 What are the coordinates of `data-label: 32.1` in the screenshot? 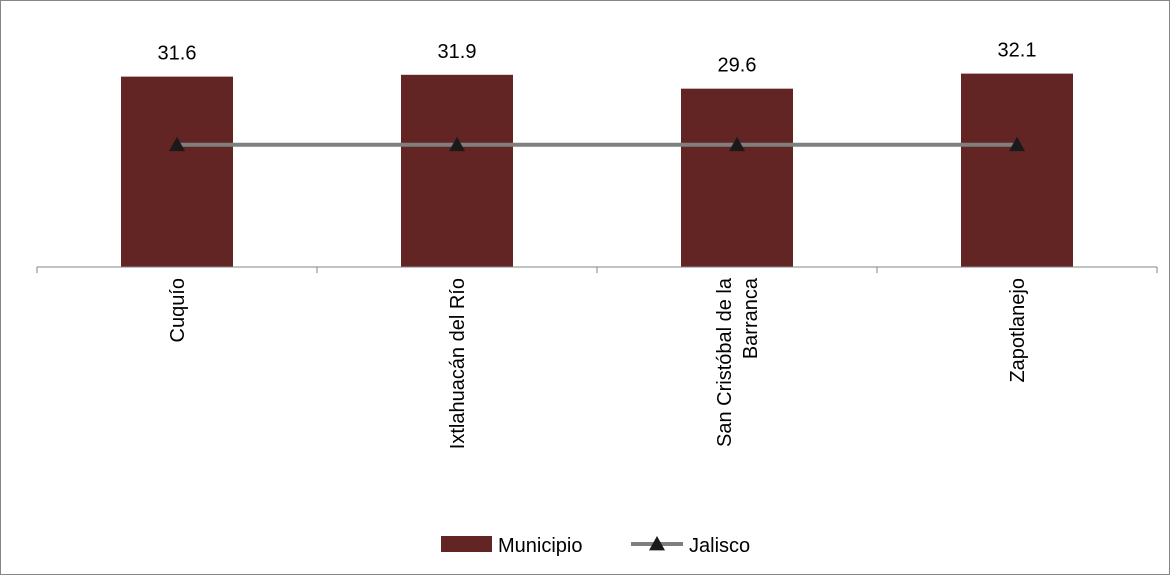 It's located at (1017, 51).